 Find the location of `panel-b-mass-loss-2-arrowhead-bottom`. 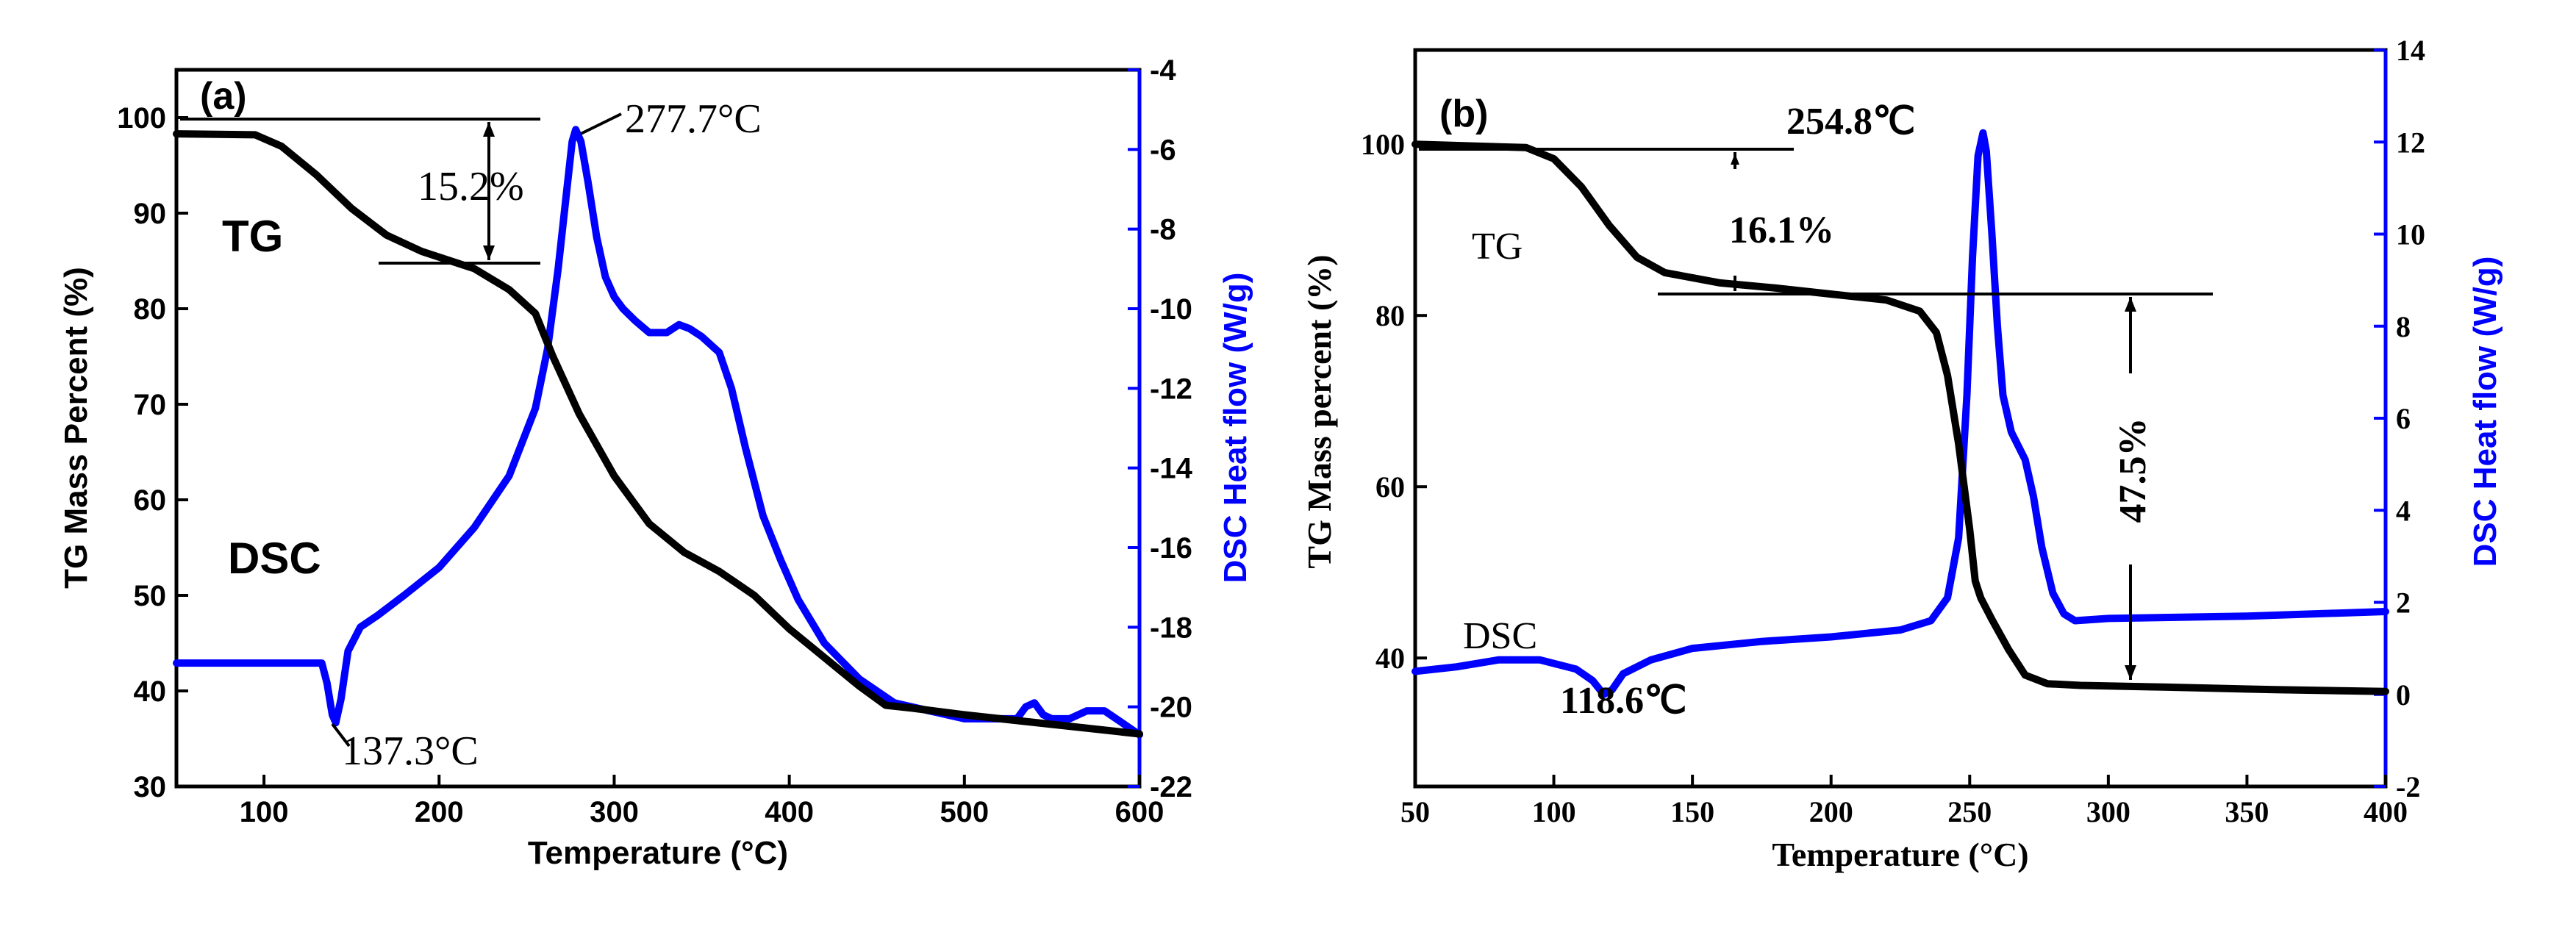

panel-b-mass-loss-2-arrowhead-bottom is located at coordinates (2130, 672).